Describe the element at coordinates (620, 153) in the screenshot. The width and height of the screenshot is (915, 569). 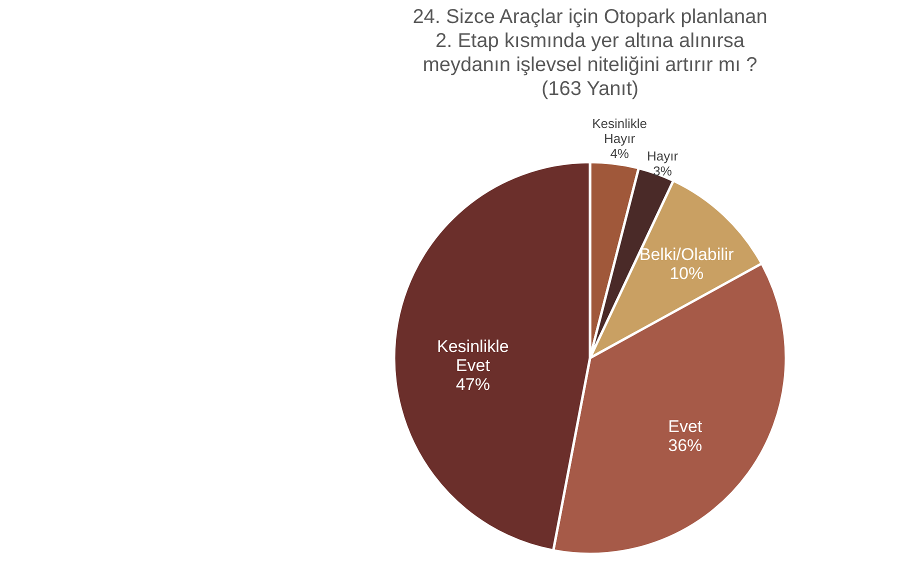
I see `data-label: 4%` at that location.